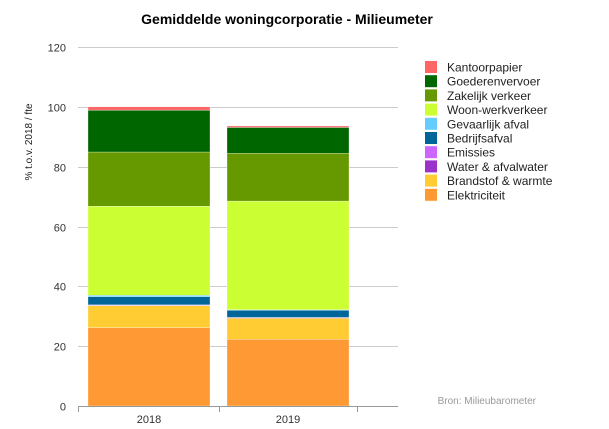 The width and height of the screenshot is (609, 429). I want to click on y-tick-label: 60, so click(60, 229).